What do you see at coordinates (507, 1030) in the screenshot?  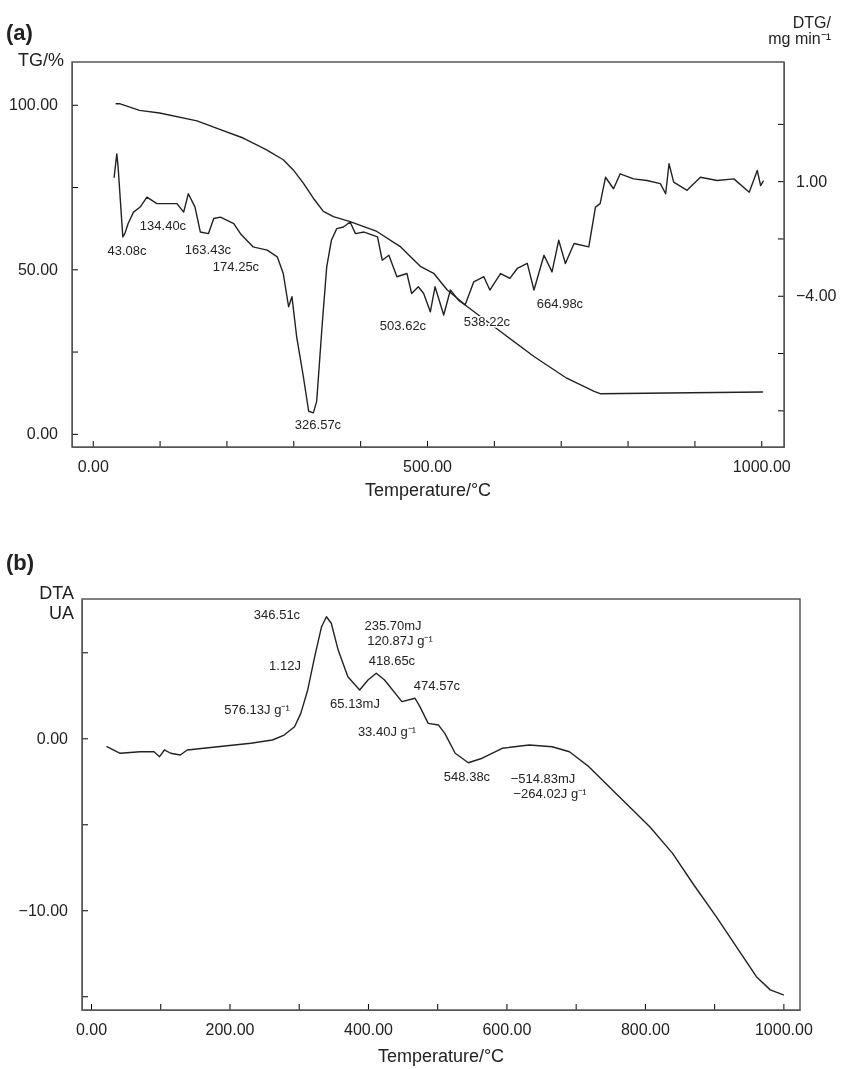 I see `x-tick-label: 600.00` at bounding box center [507, 1030].